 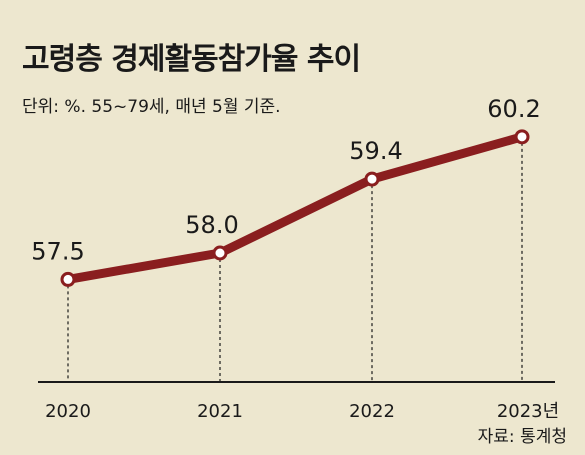 What do you see at coordinates (191, 59) in the screenshot?
I see `chart-title: 고령층 경제활동참가율 추이` at bounding box center [191, 59].